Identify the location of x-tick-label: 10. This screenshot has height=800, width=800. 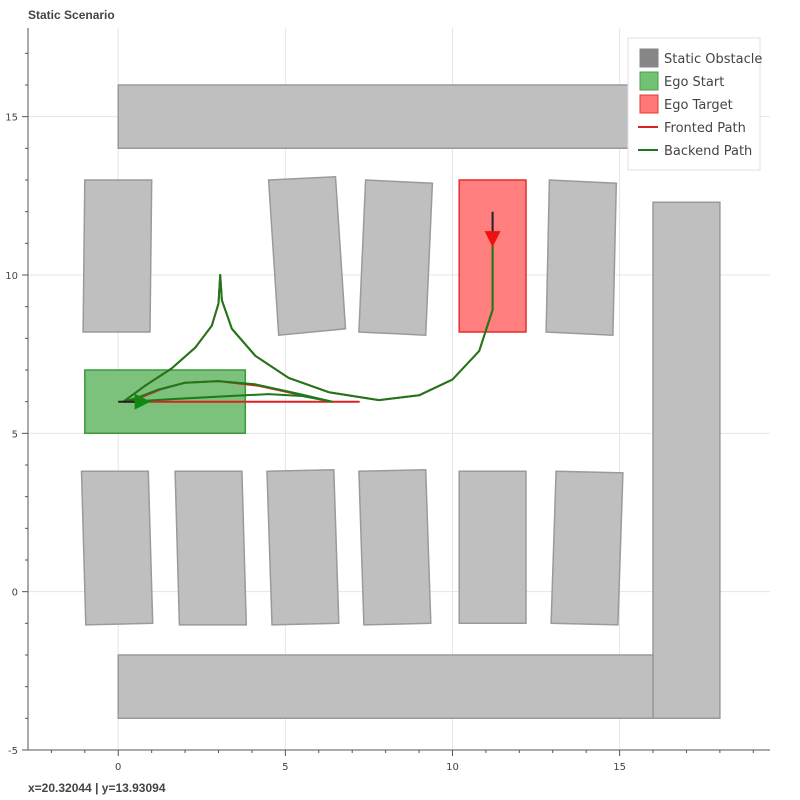
(452, 767).